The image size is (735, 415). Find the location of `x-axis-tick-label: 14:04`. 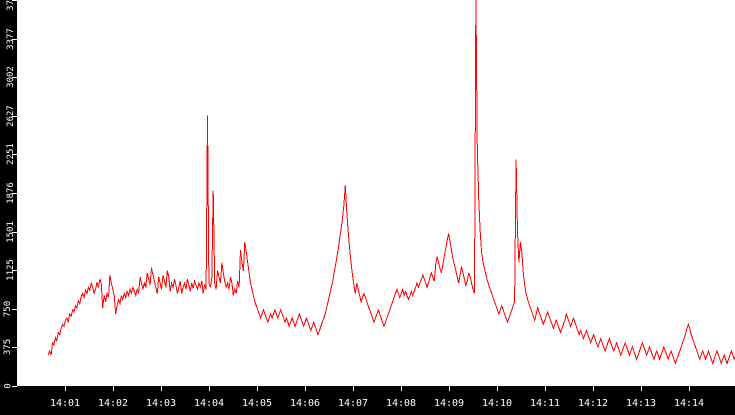

x-axis-tick-label: 14:04 is located at coordinates (209, 403).